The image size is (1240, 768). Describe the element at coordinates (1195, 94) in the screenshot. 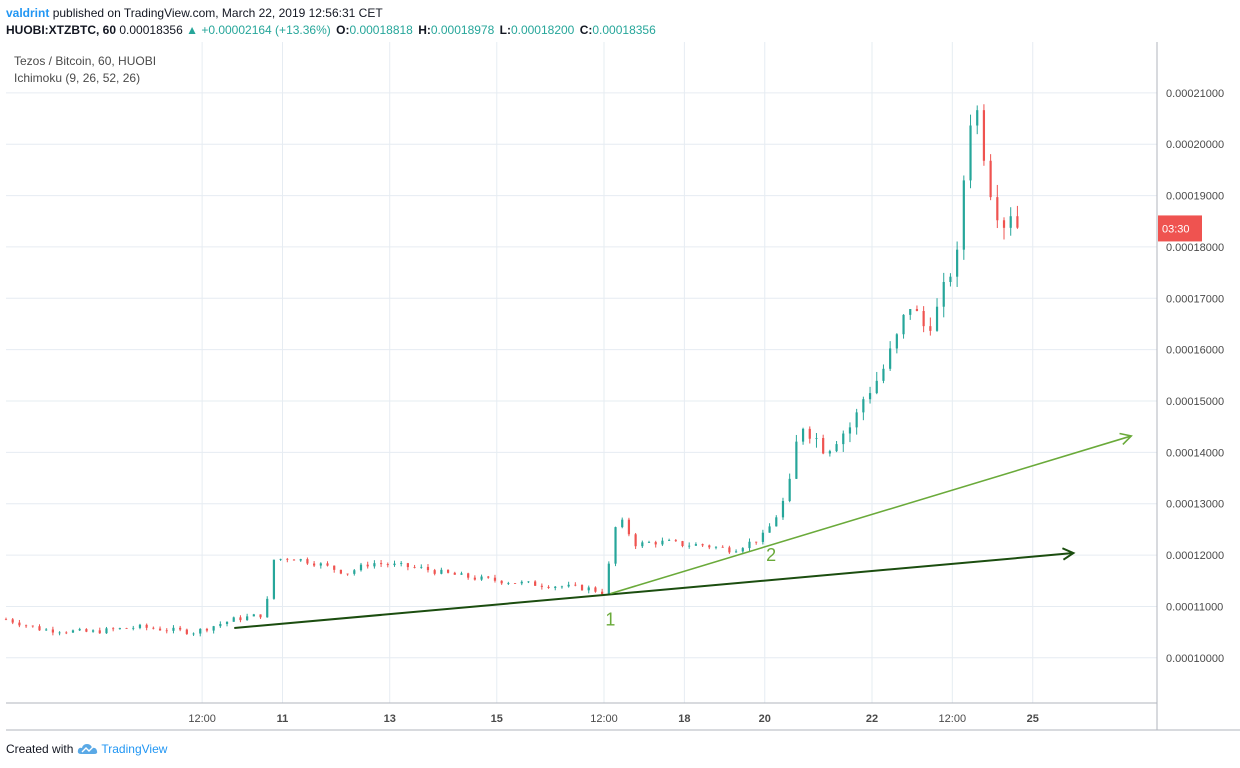

I see `y-tick-label: 0.00021000` at that location.